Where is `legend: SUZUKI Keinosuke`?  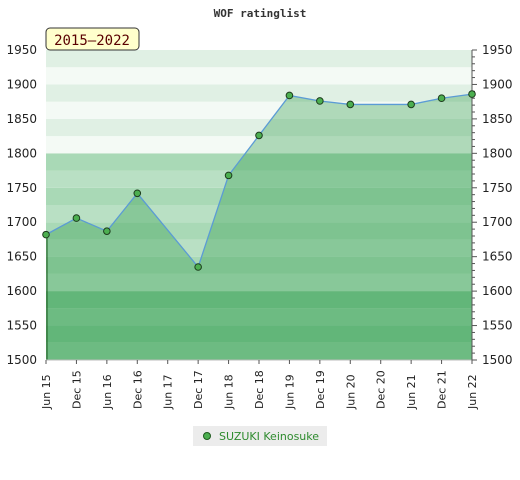
legend: SUZUKI Keinosuke is located at coordinates (260, 436).